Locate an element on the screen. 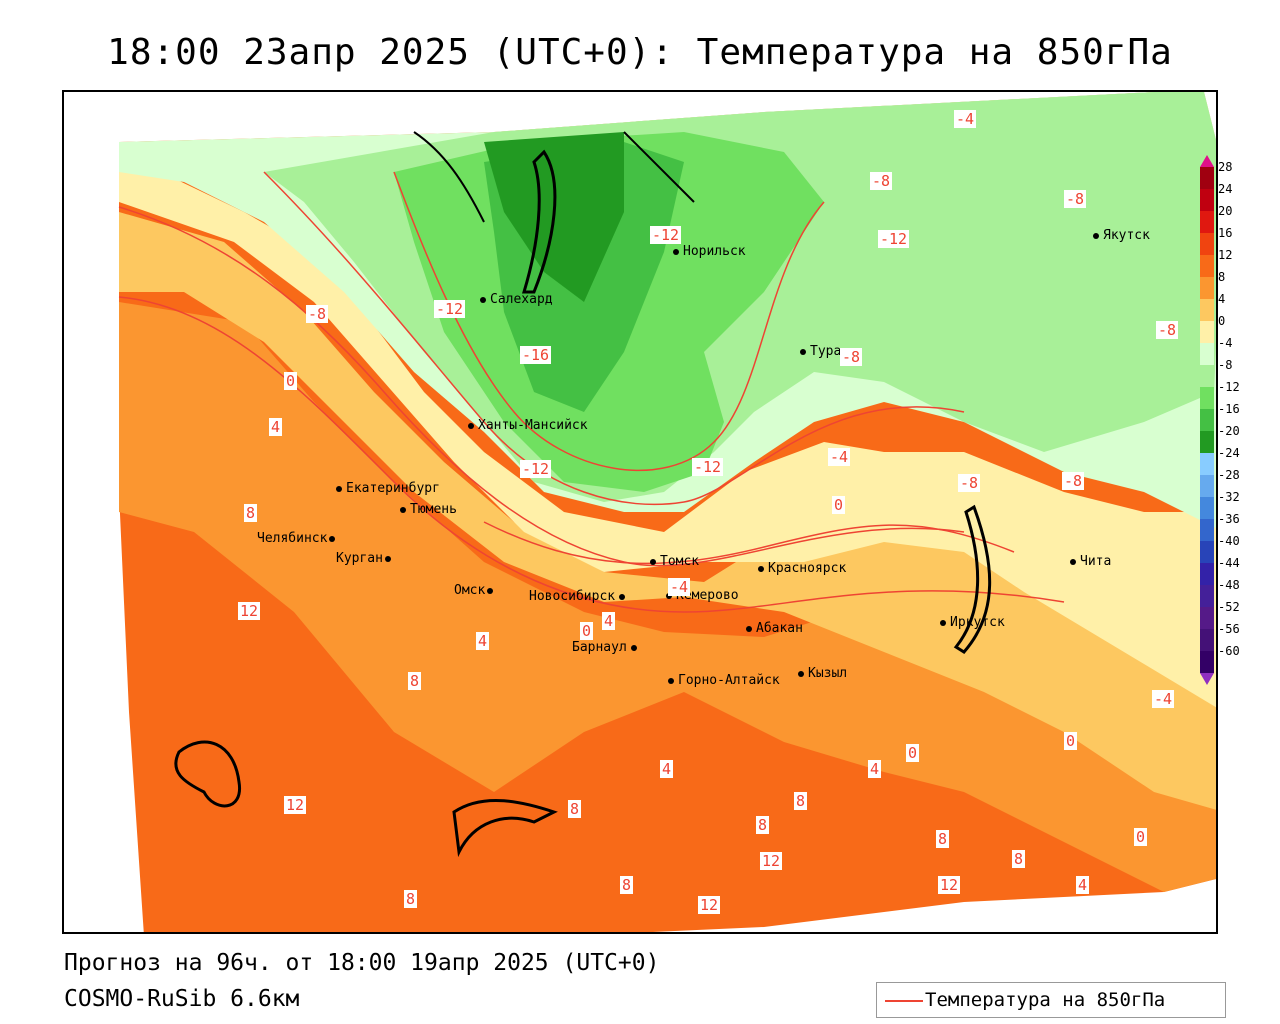 The height and width of the screenshot is (1024, 1280). yamal-coast is located at coordinates (554, 177).